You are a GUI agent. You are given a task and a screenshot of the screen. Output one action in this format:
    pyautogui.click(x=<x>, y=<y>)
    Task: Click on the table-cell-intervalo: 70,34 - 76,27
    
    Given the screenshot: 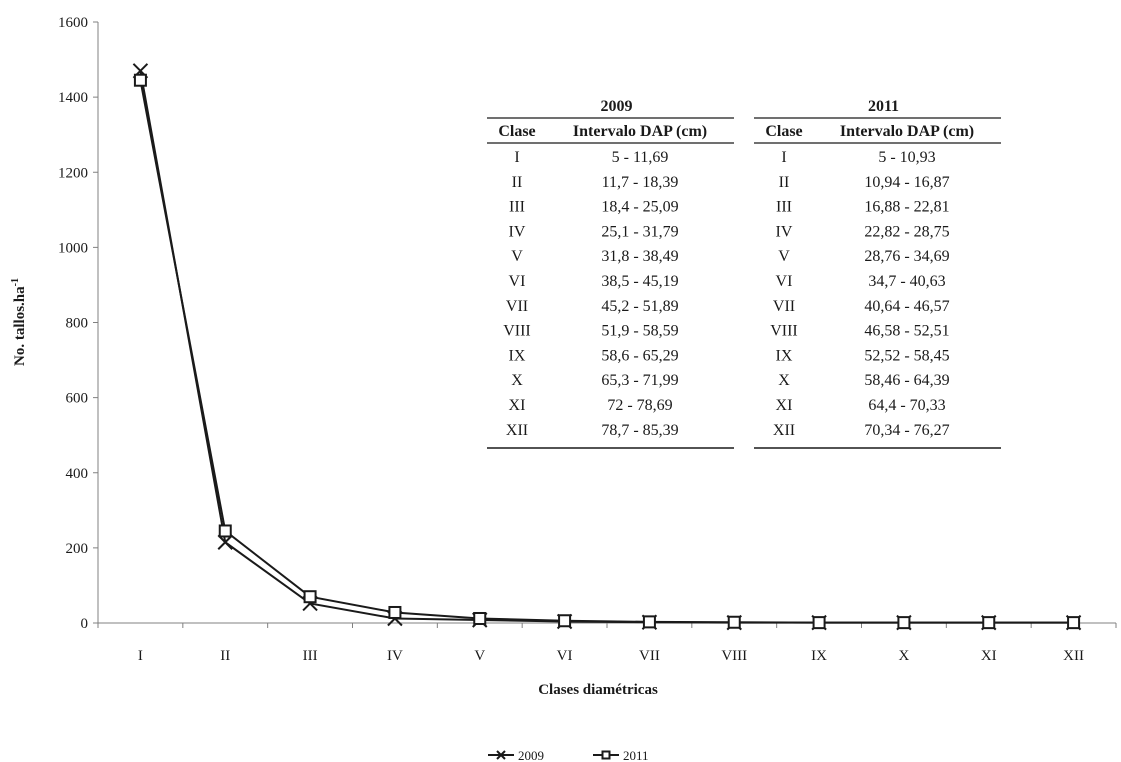 What is the action you would take?
    pyautogui.click(x=906, y=430)
    